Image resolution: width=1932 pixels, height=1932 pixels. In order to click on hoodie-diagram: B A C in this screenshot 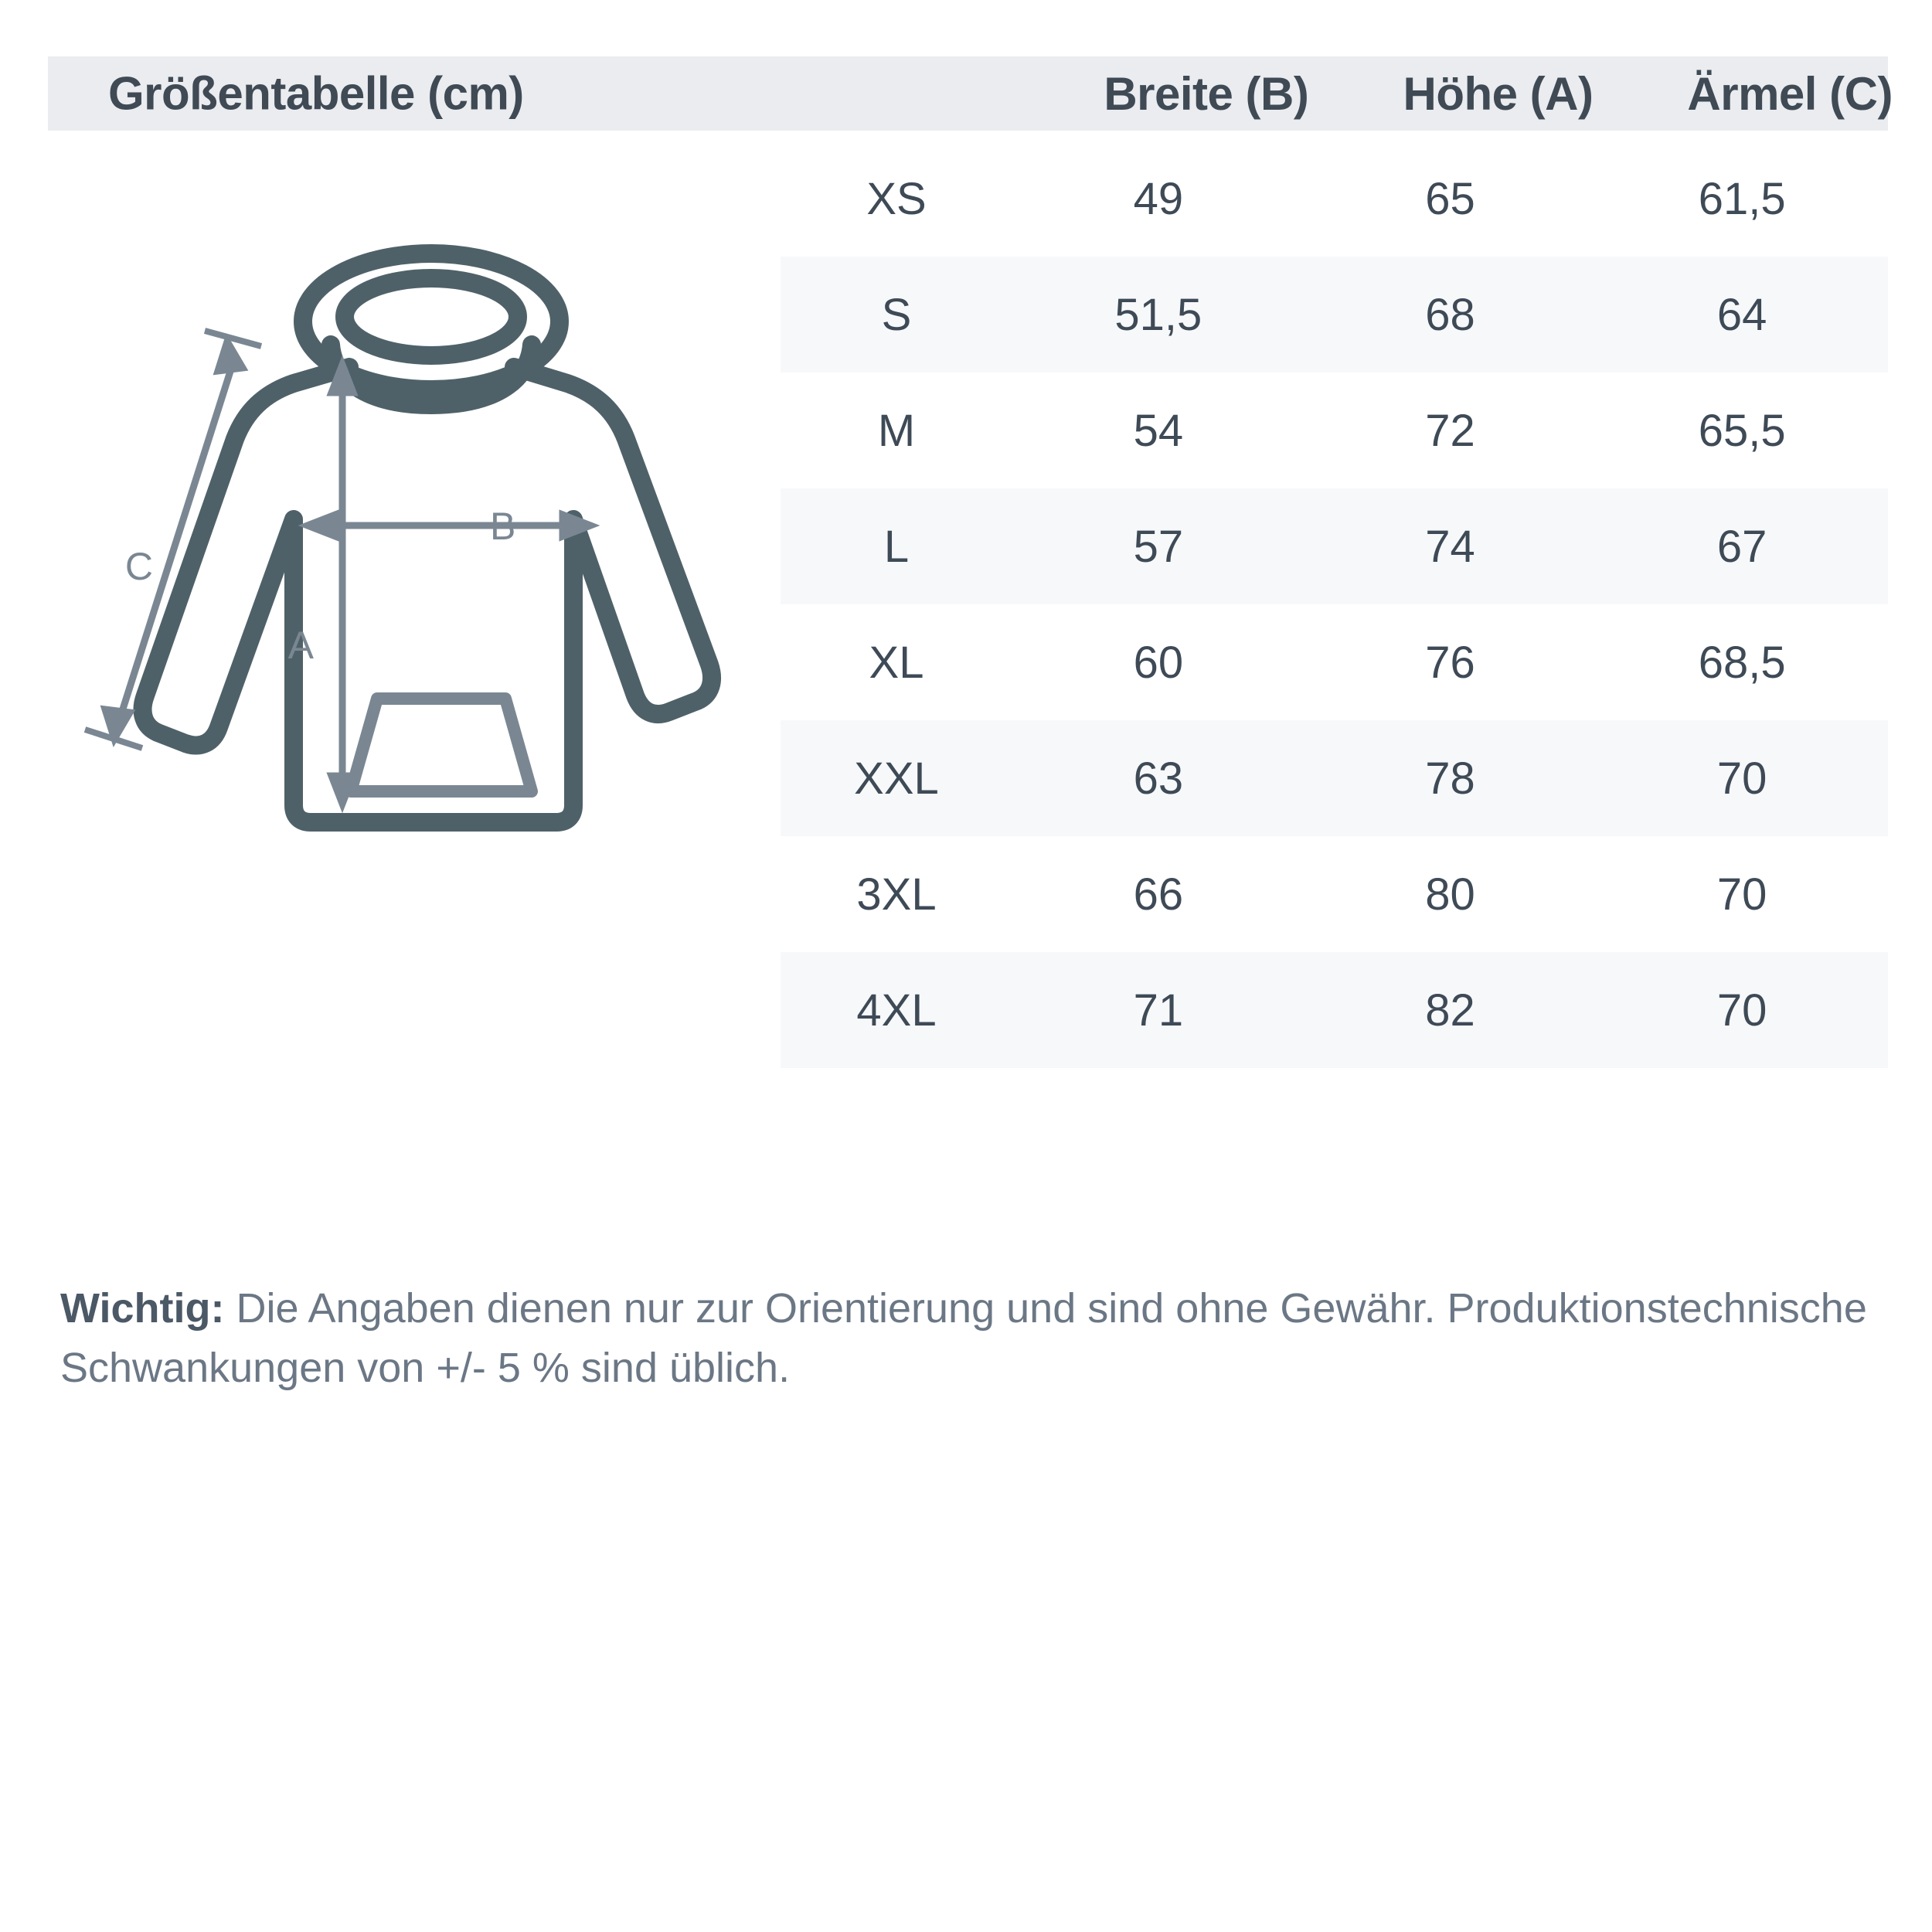, I will do `click(410, 541)`.